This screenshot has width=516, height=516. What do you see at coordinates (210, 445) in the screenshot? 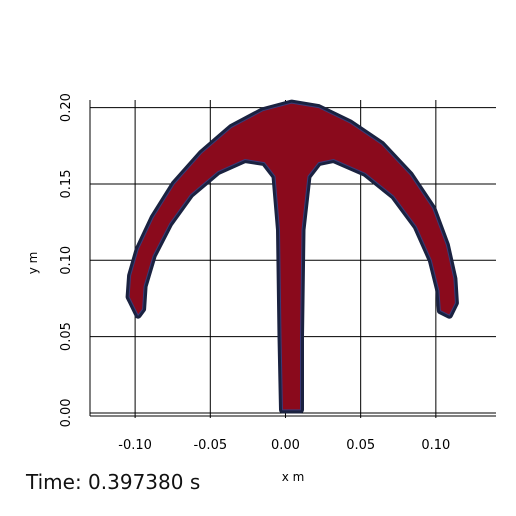
I see `x-tick-label-1: -0.05` at bounding box center [210, 445].